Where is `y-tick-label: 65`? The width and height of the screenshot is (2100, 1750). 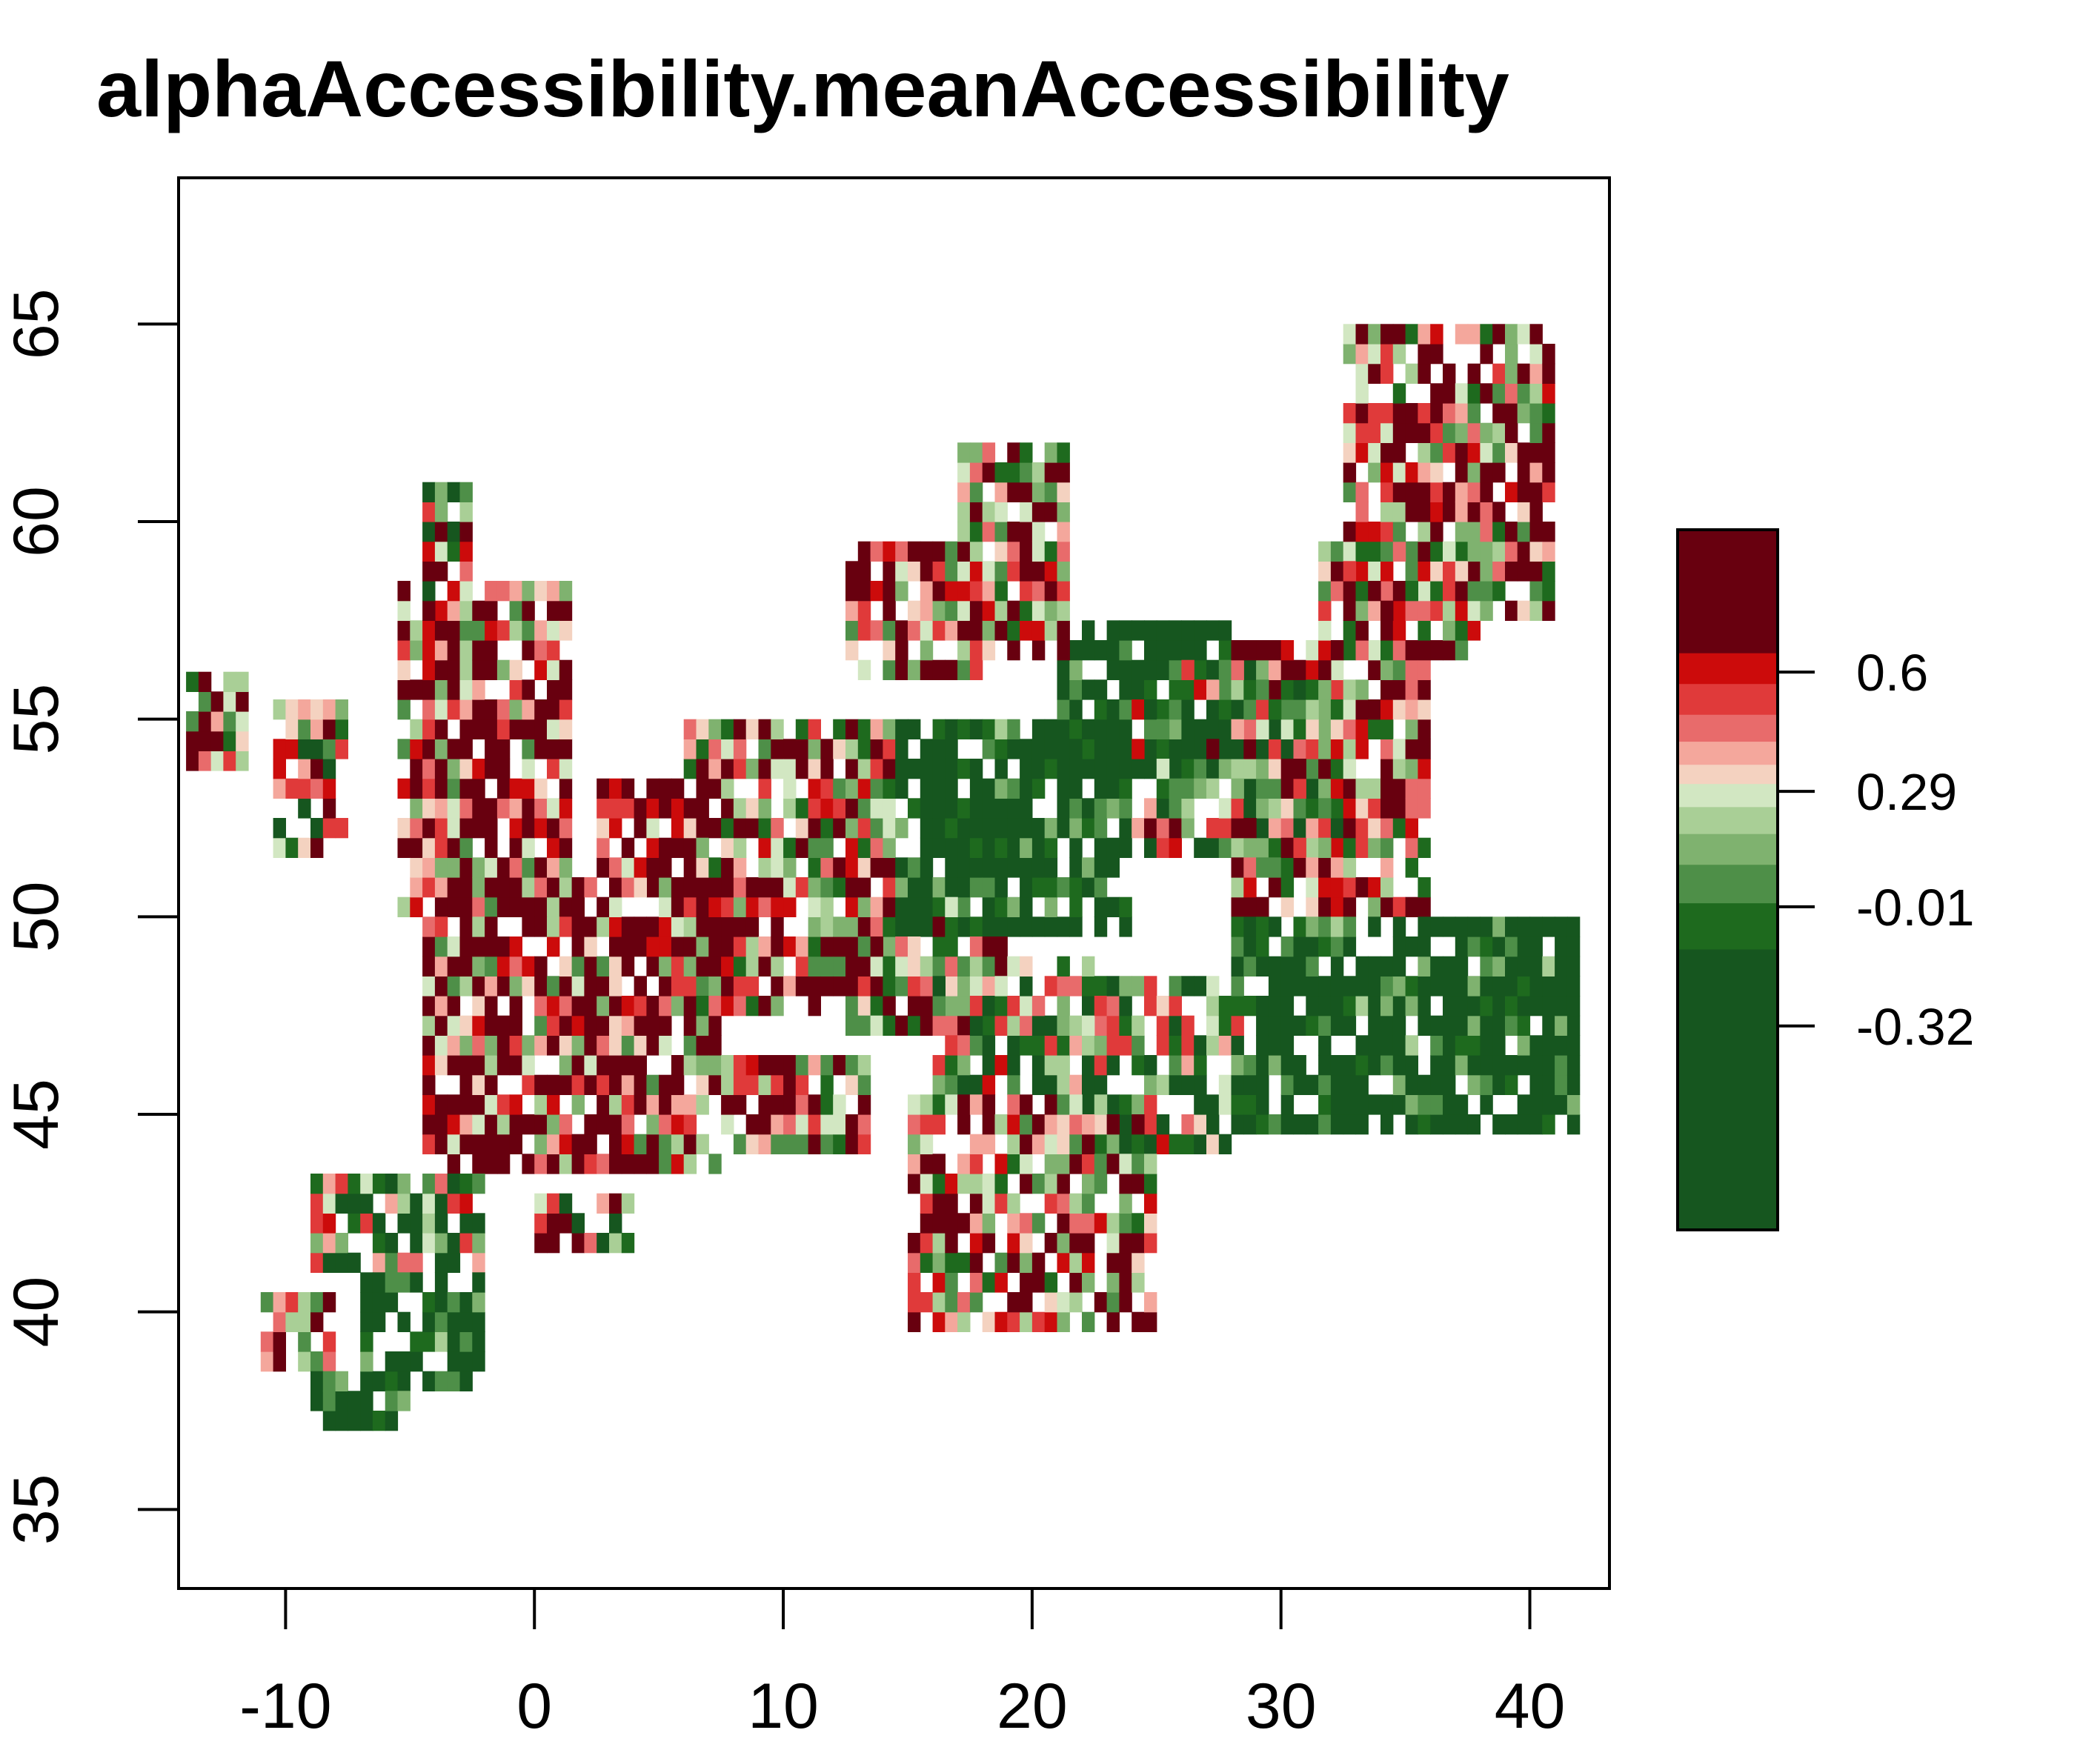
y-tick-label: 65 is located at coordinates (37, 323).